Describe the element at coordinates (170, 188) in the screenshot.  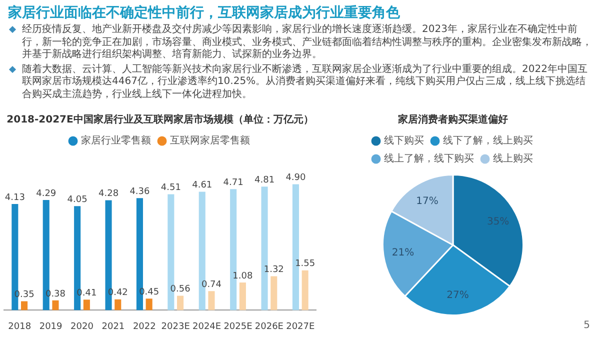
I see `data-label: 4.51` at that location.